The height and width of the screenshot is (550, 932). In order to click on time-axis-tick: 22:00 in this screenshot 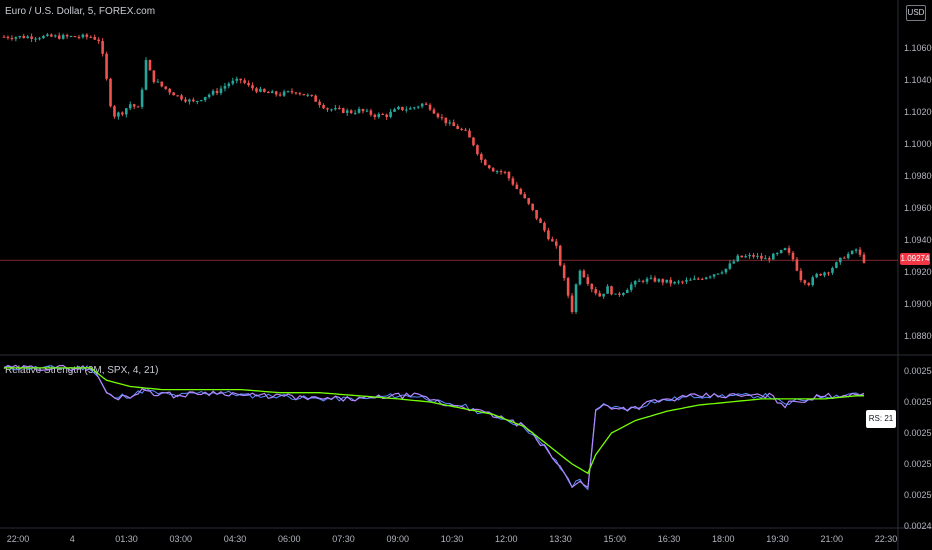, I will do `click(18, 539)`.